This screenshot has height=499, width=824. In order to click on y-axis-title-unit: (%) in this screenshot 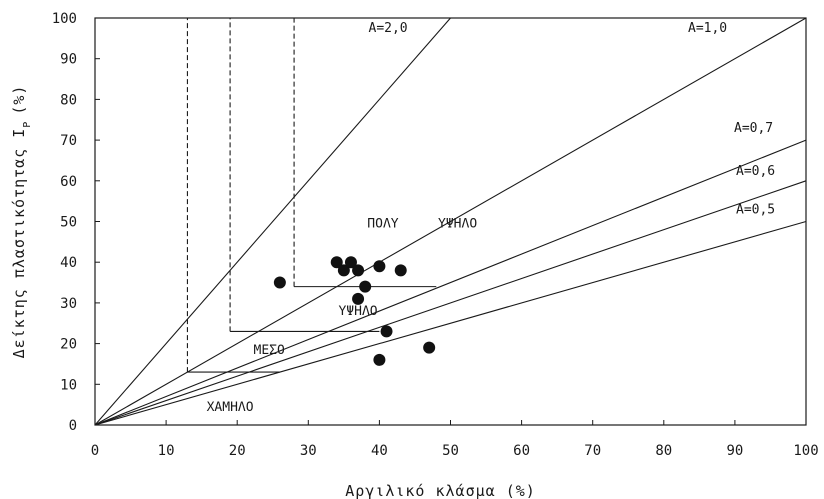, I will do `click(19, 100)`.